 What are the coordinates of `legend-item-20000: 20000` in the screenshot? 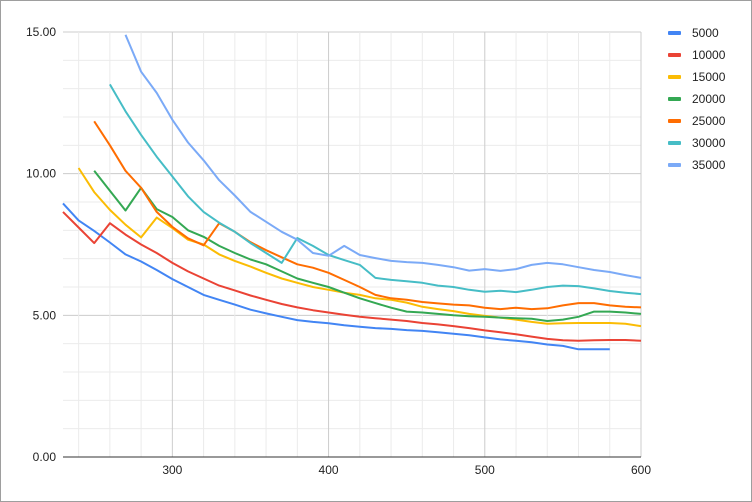 It's located at (696, 99).